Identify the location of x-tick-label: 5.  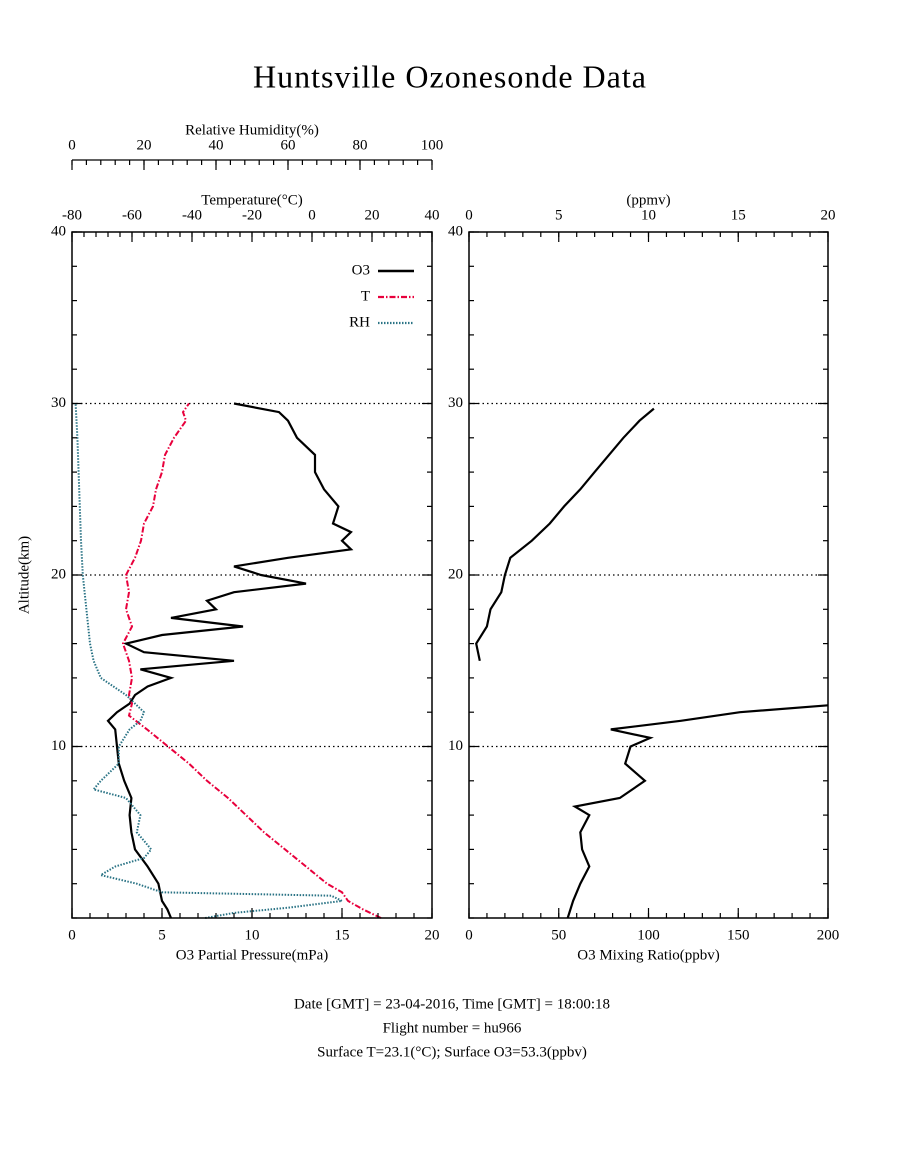
(162, 935).